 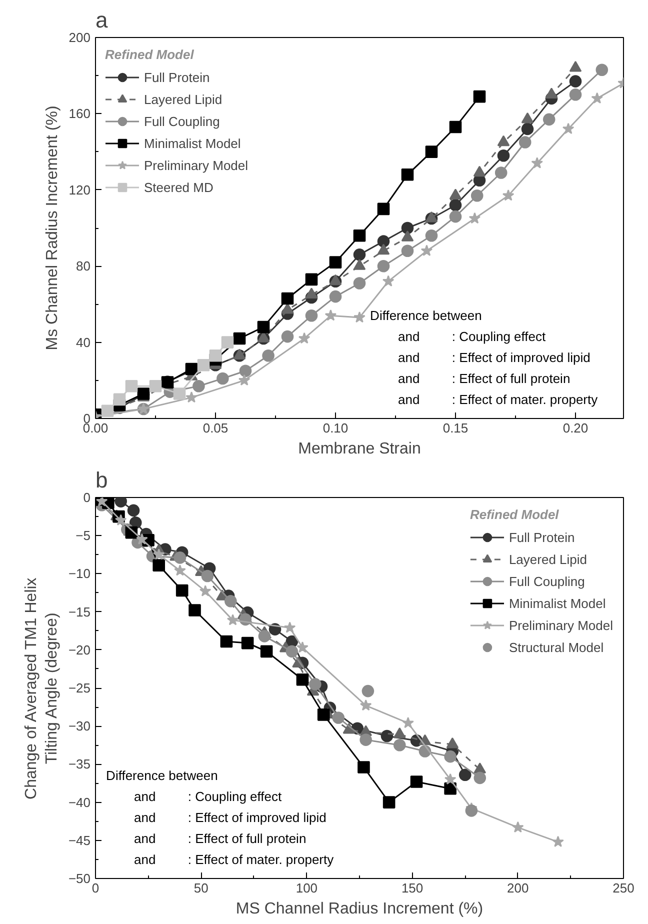 What do you see at coordinates (79, 574) in the screenshot?
I see `y-tick-label: −10` at bounding box center [79, 574].